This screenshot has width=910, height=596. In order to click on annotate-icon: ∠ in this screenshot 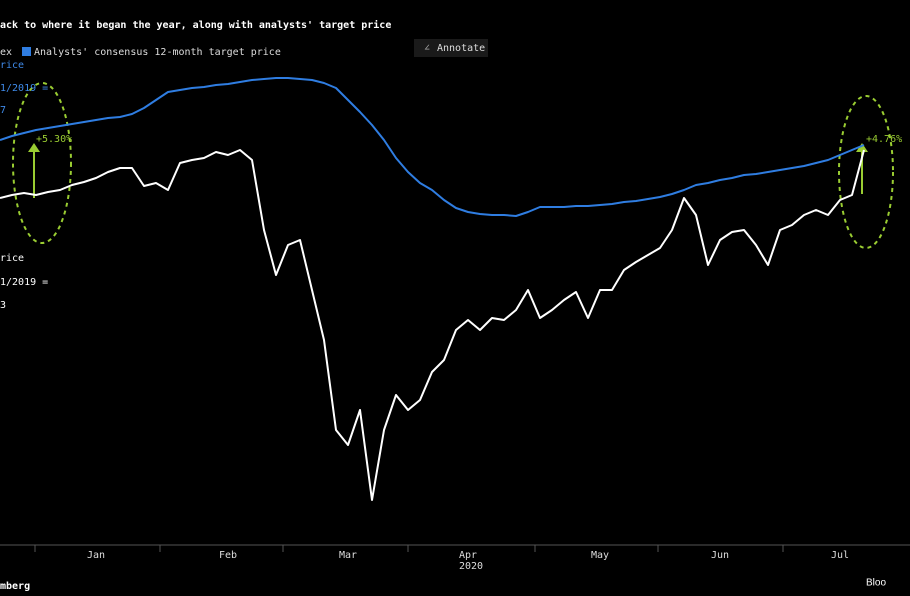, I will do `click(427, 48)`.